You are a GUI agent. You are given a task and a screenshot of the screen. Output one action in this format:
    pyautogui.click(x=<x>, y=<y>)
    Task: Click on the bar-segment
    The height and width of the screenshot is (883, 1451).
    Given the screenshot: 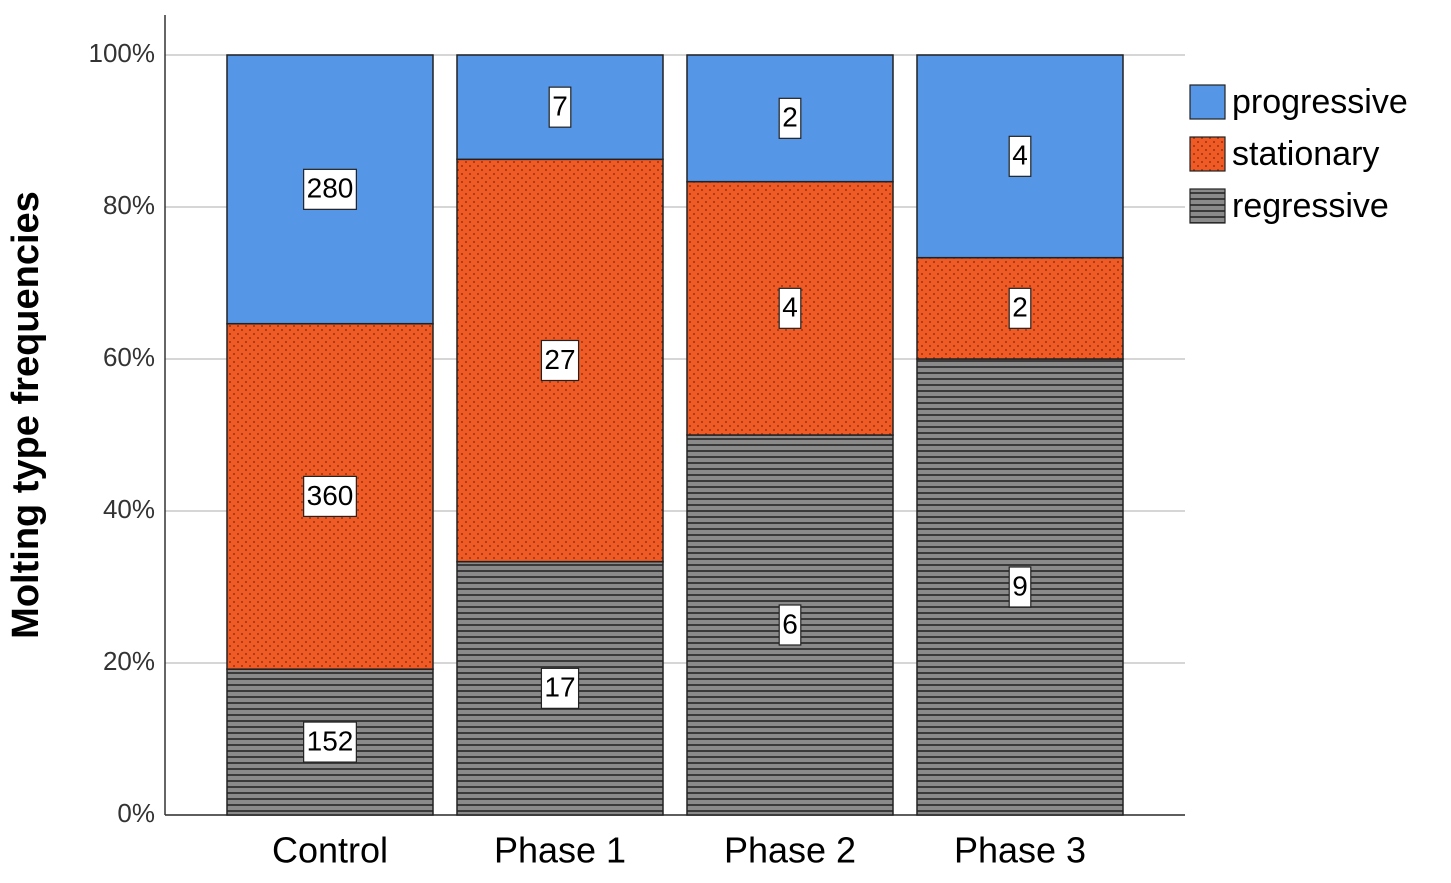 What is the action you would take?
    pyautogui.click(x=790, y=118)
    